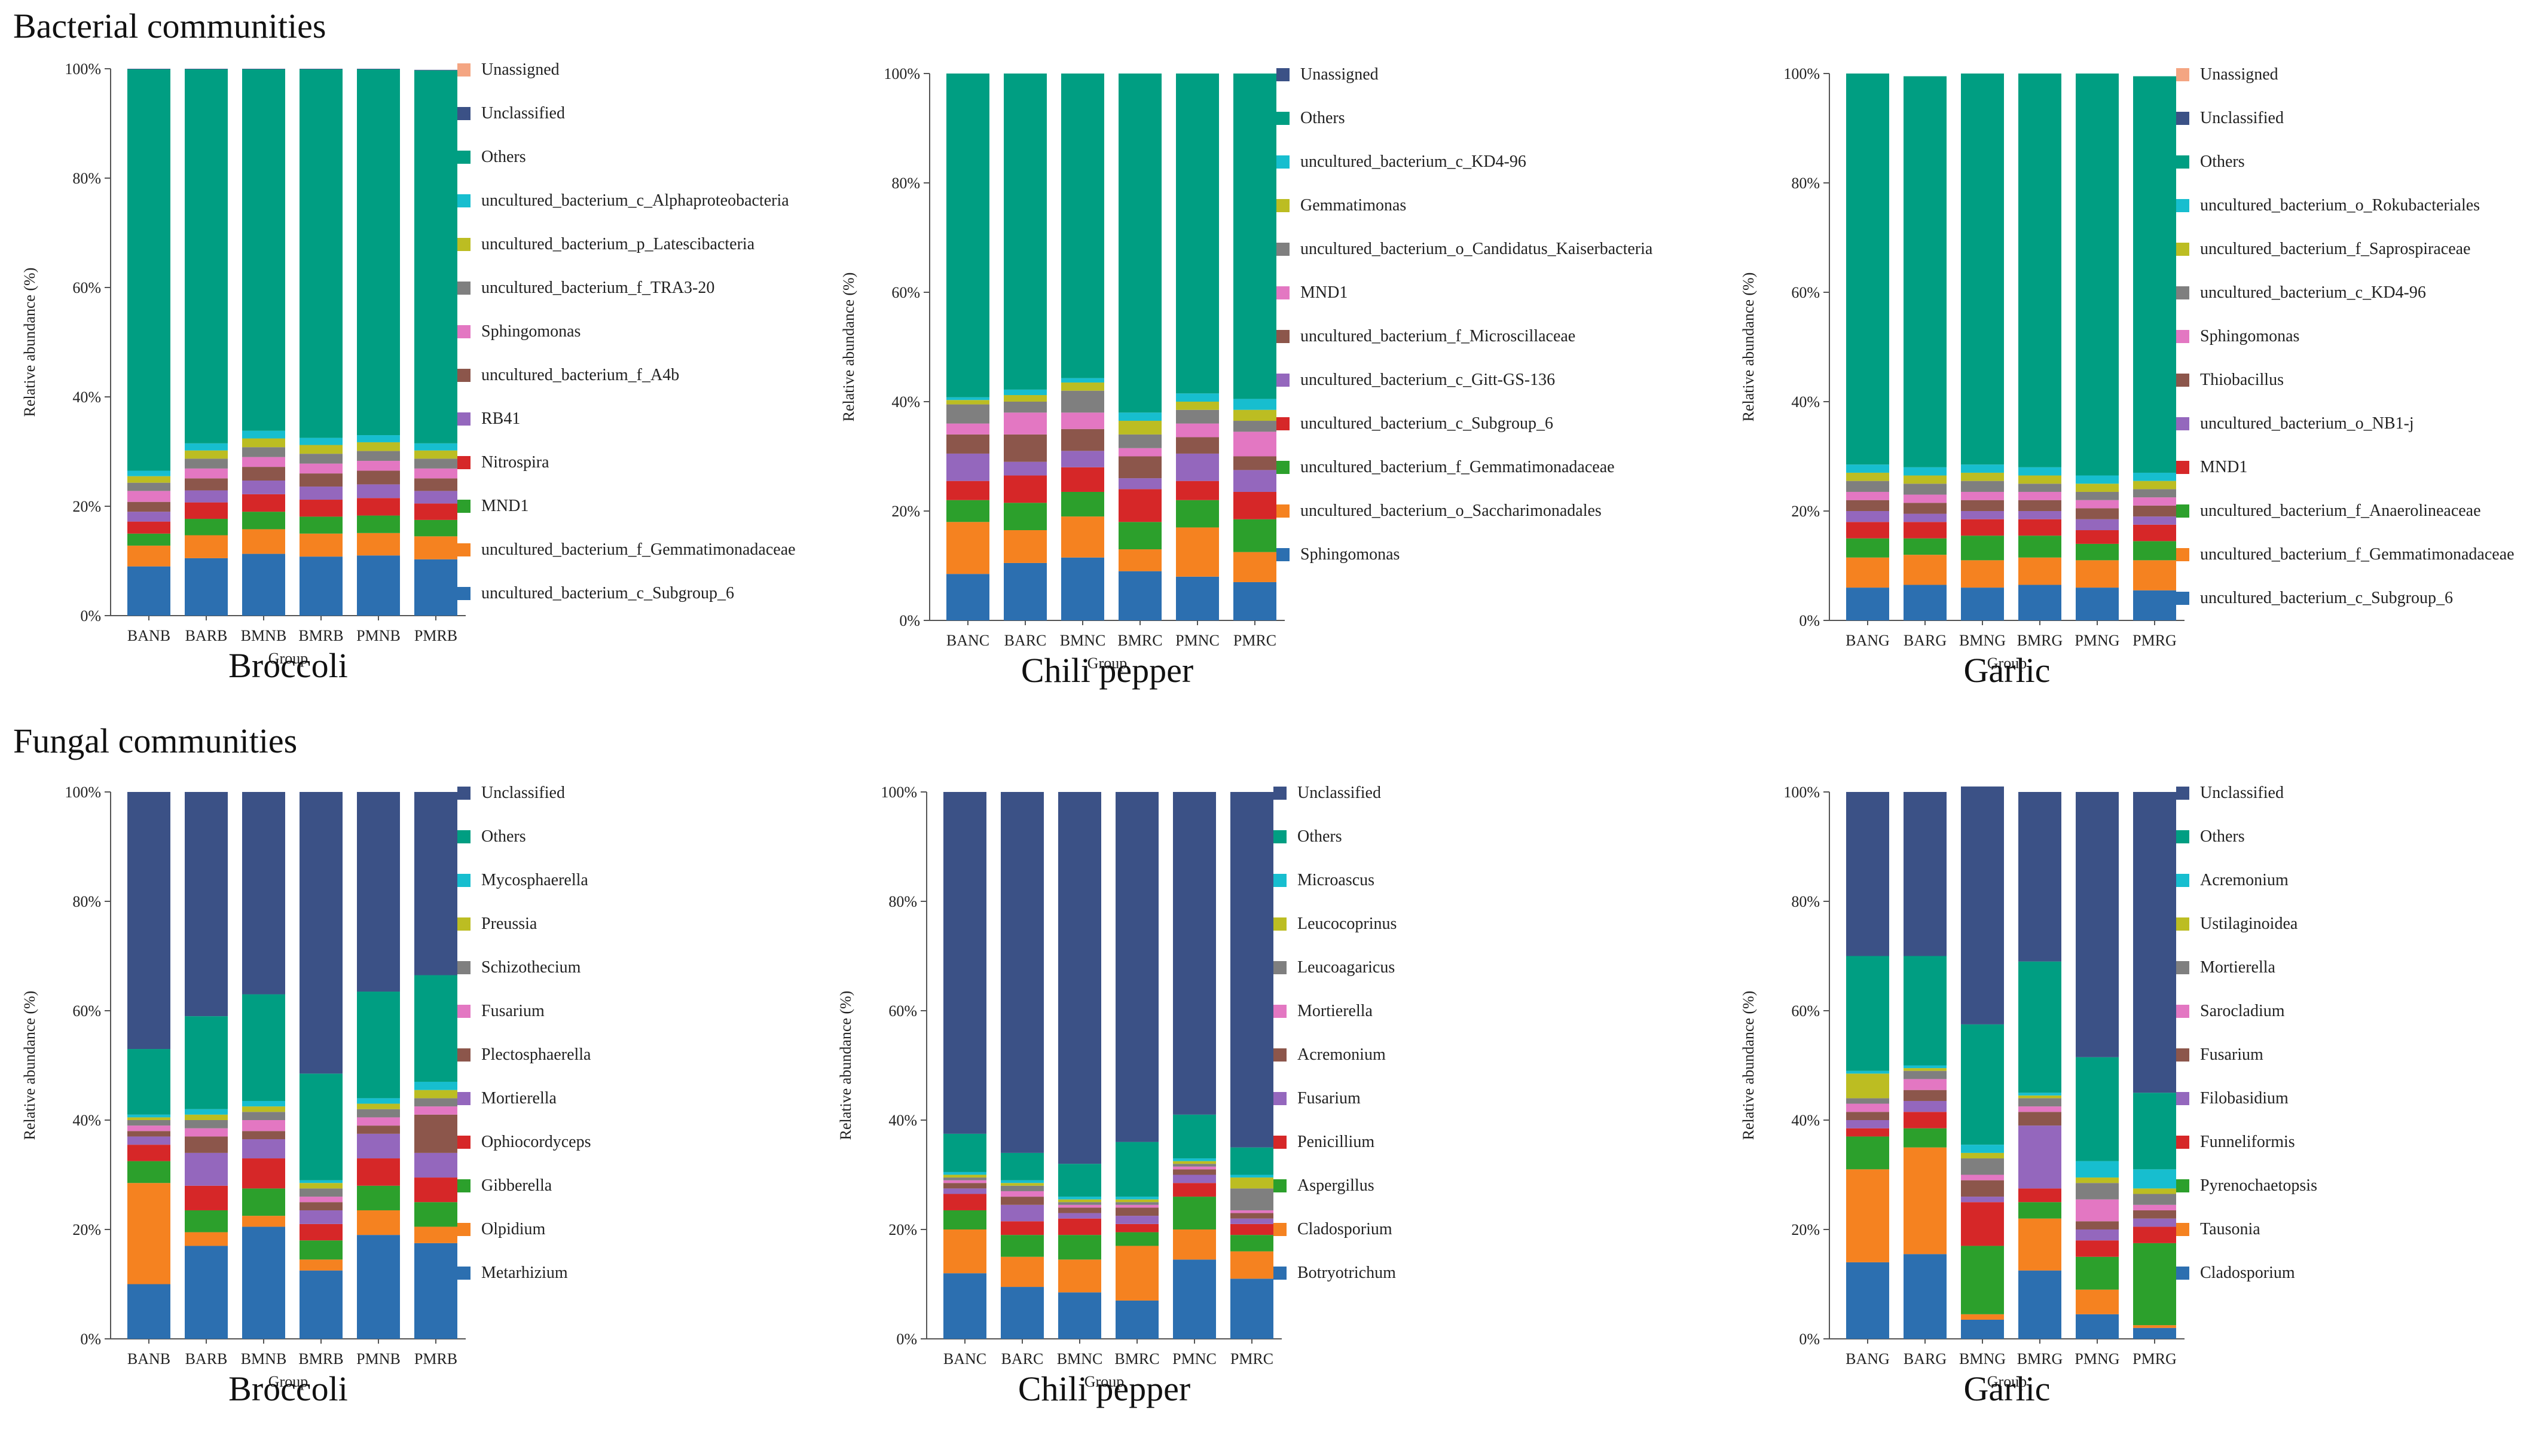 The height and width of the screenshot is (1456, 2548). What do you see at coordinates (967, 641) in the screenshot?
I see `x-tick-label-banc: BANC` at bounding box center [967, 641].